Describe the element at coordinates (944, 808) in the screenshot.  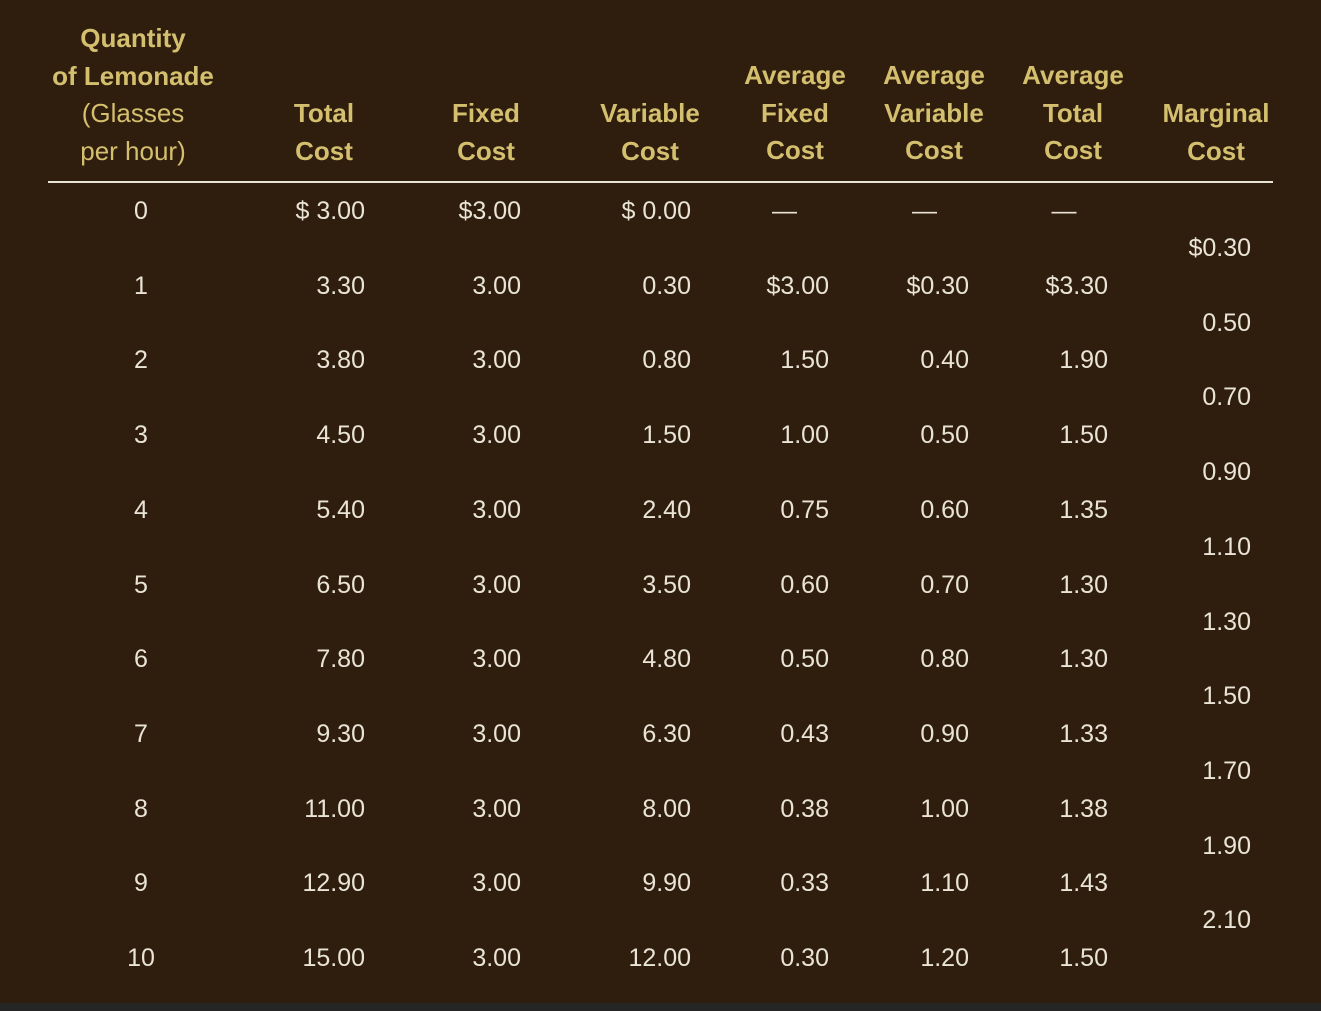
I see `cell-avc: 1.00` at that location.